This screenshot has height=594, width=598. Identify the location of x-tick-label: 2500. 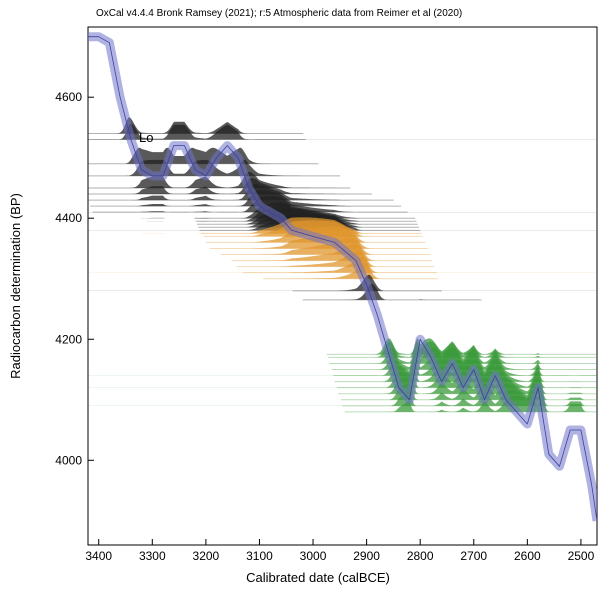
(581, 556).